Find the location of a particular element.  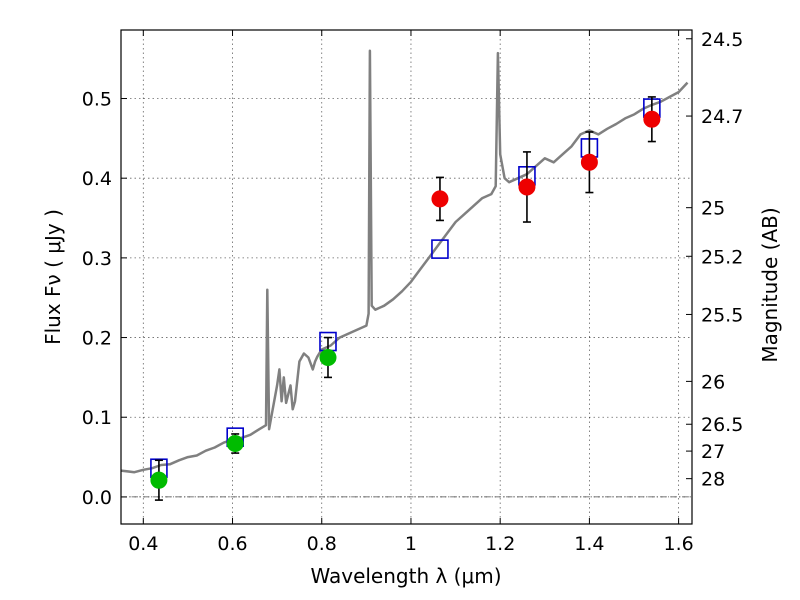

model-band-square is located at coordinates (440, 249).